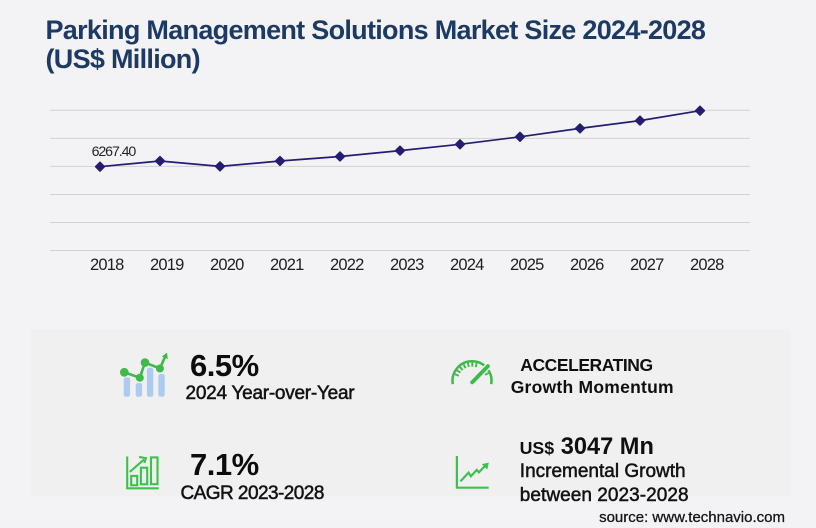 The image size is (816, 528). Describe the element at coordinates (407, 265) in the screenshot. I see `svg-text: 2023` at that location.